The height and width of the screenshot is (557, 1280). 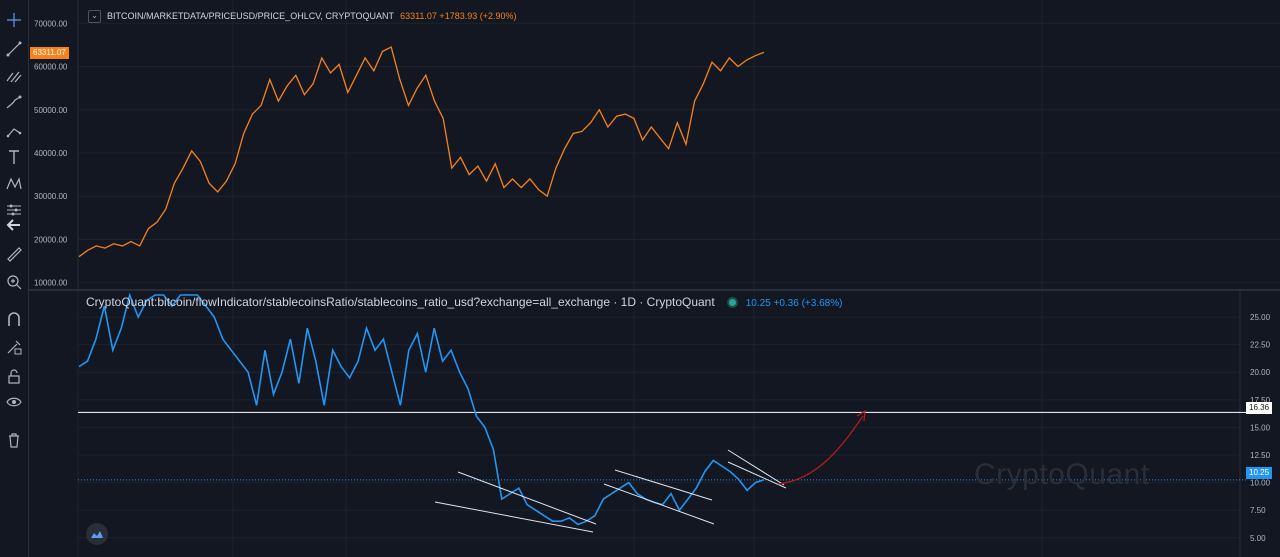 I want to click on logo-button, so click(x=97, y=534).